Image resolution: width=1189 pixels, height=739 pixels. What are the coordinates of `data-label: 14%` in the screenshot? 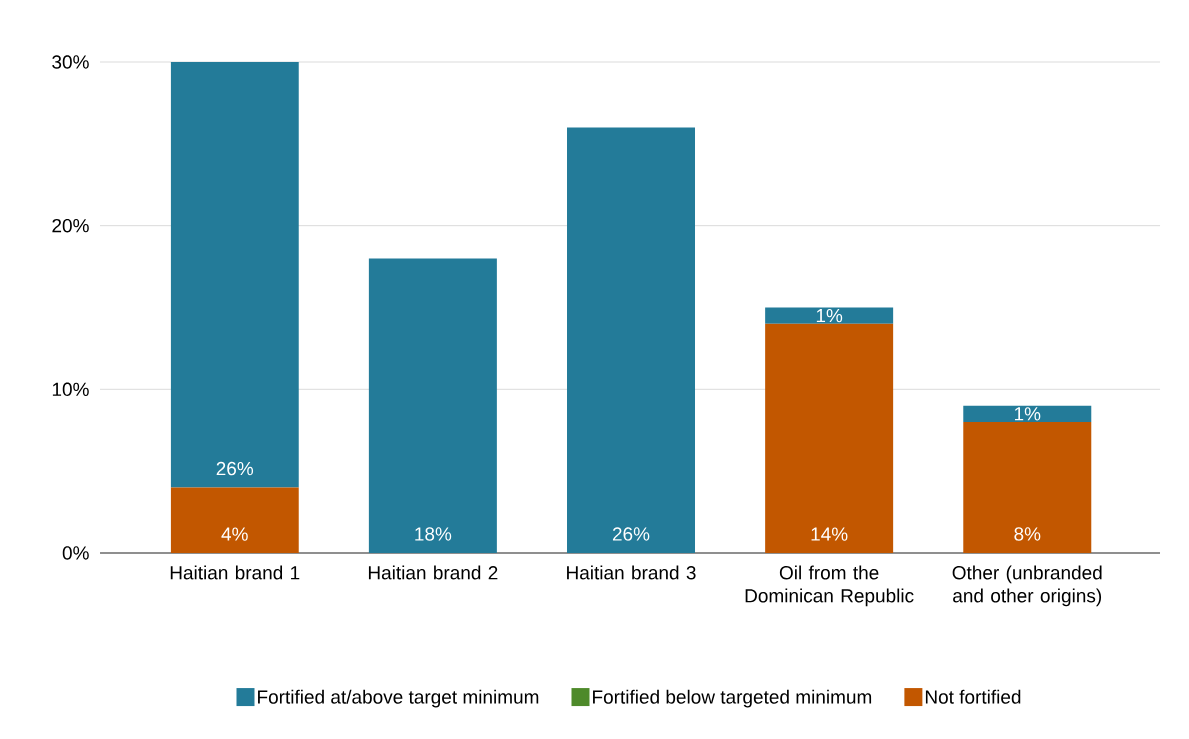 It's located at (829, 534).